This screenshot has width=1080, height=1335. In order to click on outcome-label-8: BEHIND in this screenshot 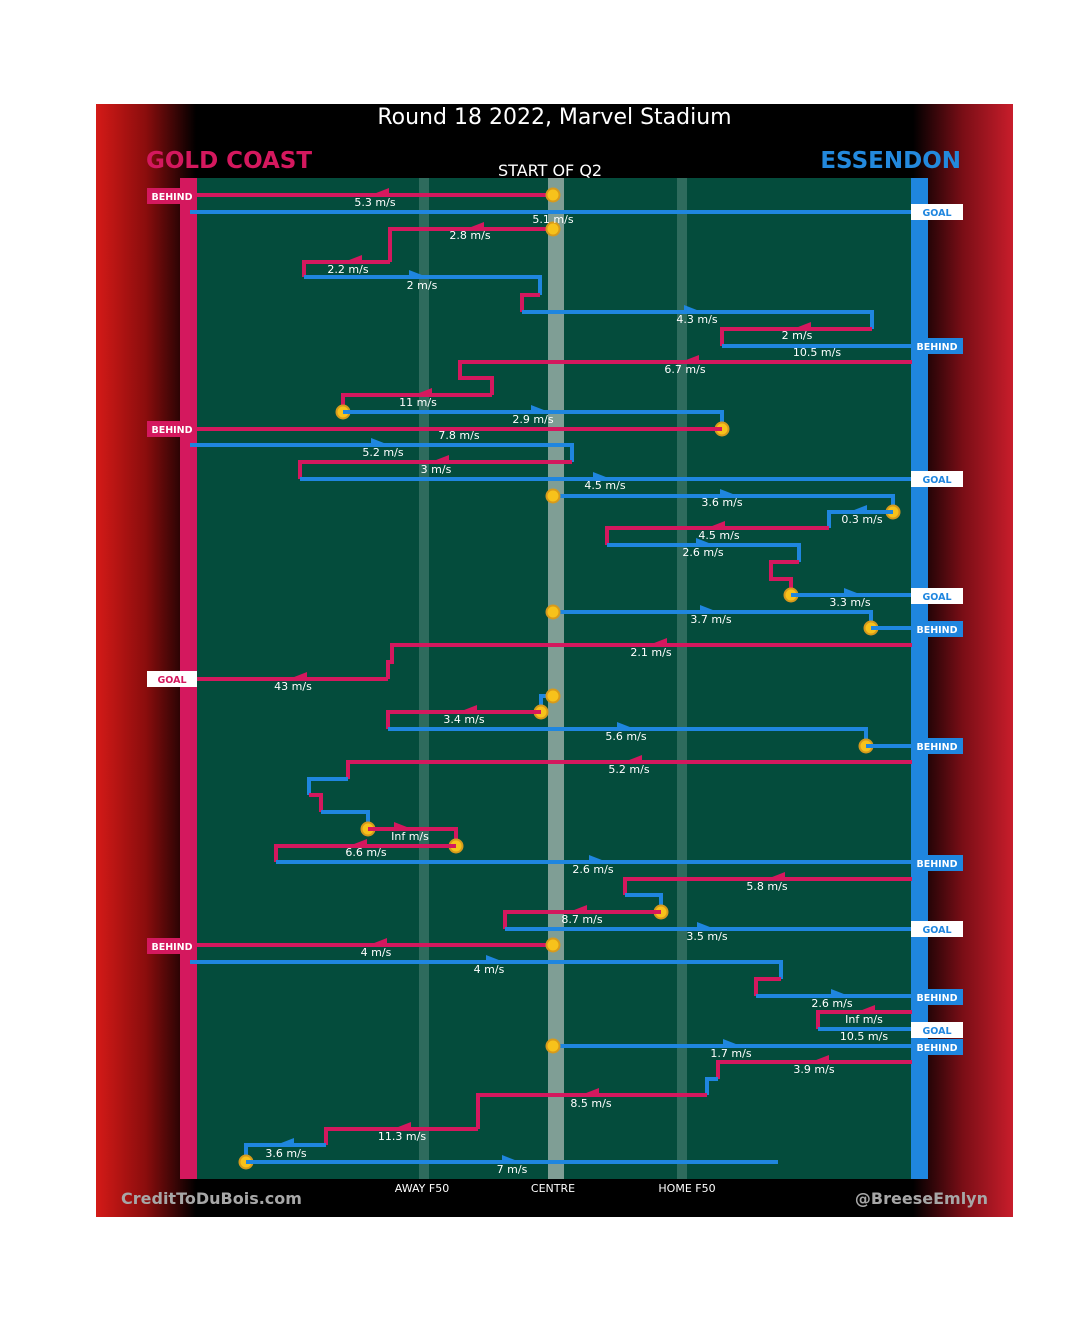, I will do `click(936, 747)`.